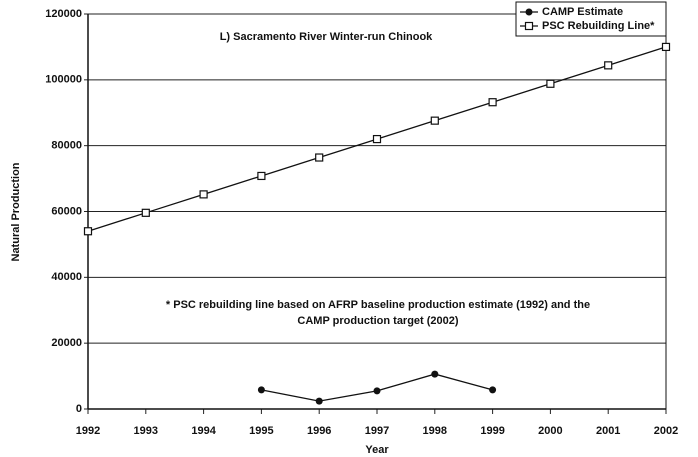 This screenshot has height=457, width=698. I want to click on legend-box, so click(591, 19).